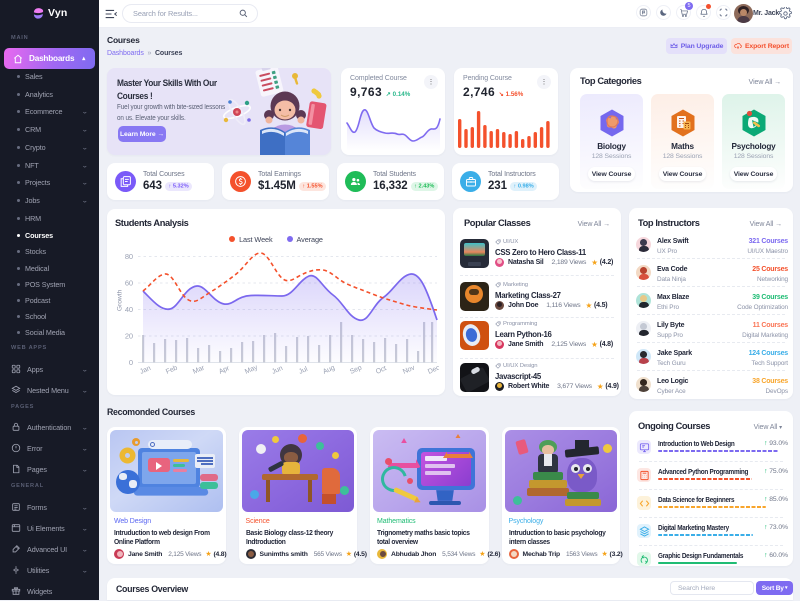  I want to click on svg-text: 20, so click(129, 336).